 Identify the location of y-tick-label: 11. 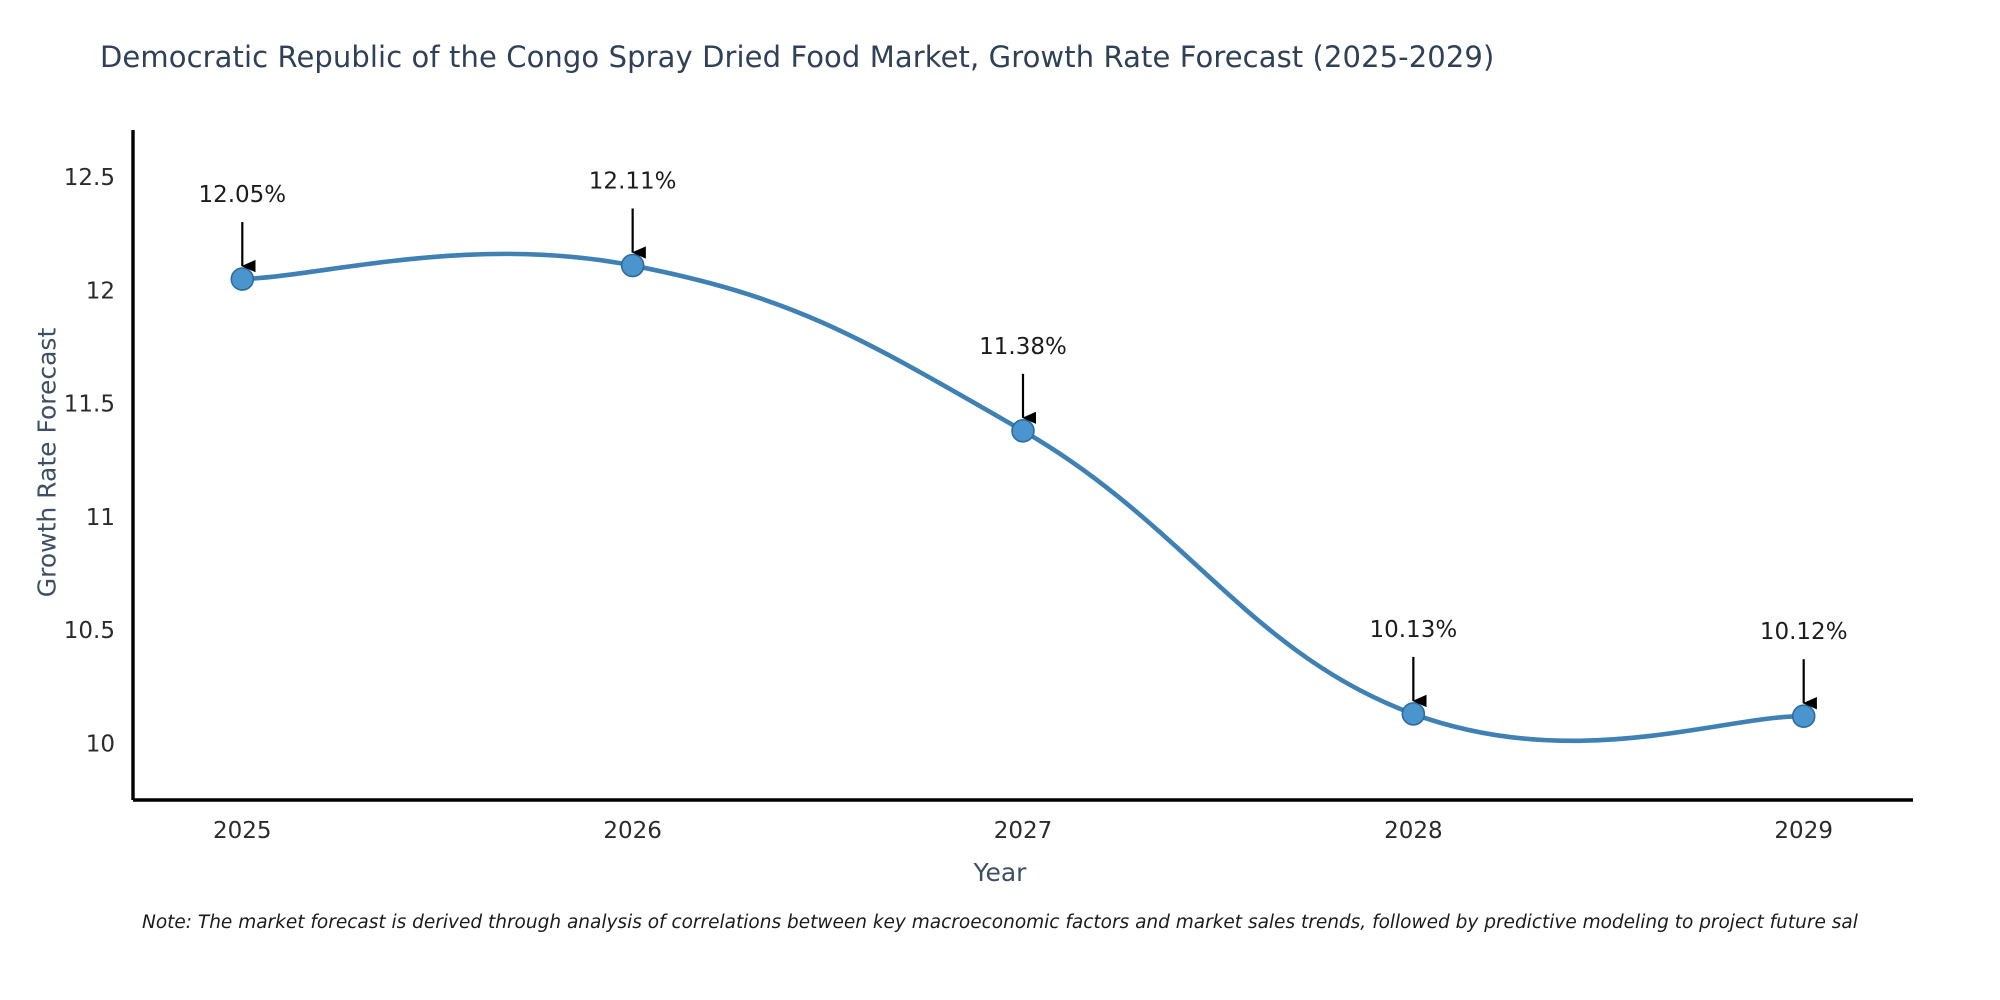
(100, 518).